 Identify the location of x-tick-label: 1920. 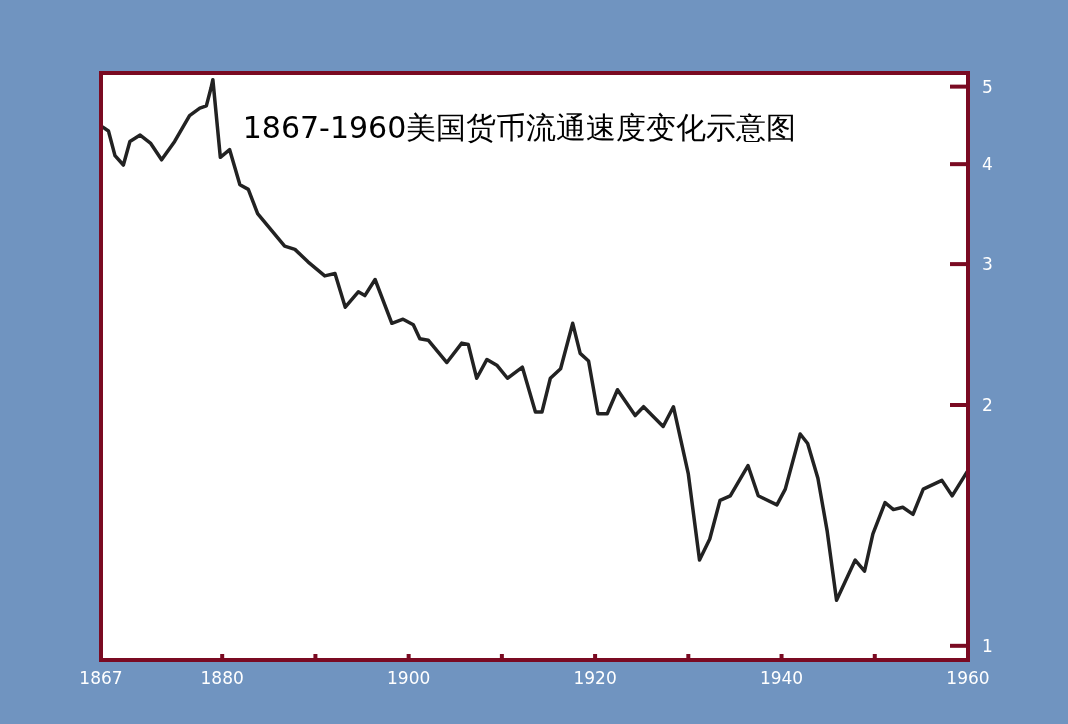
(595, 678).